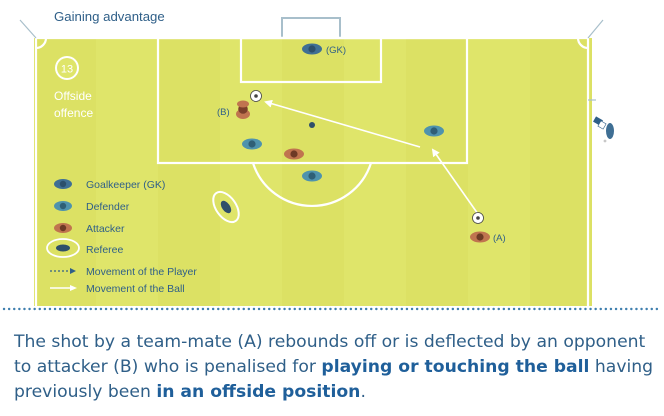 This screenshot has height=416, width=664. Describe the element at coordinates (135, 289) in the screenshot. I see `legend-label-ball-movement: Movement of the Ball` at that location.